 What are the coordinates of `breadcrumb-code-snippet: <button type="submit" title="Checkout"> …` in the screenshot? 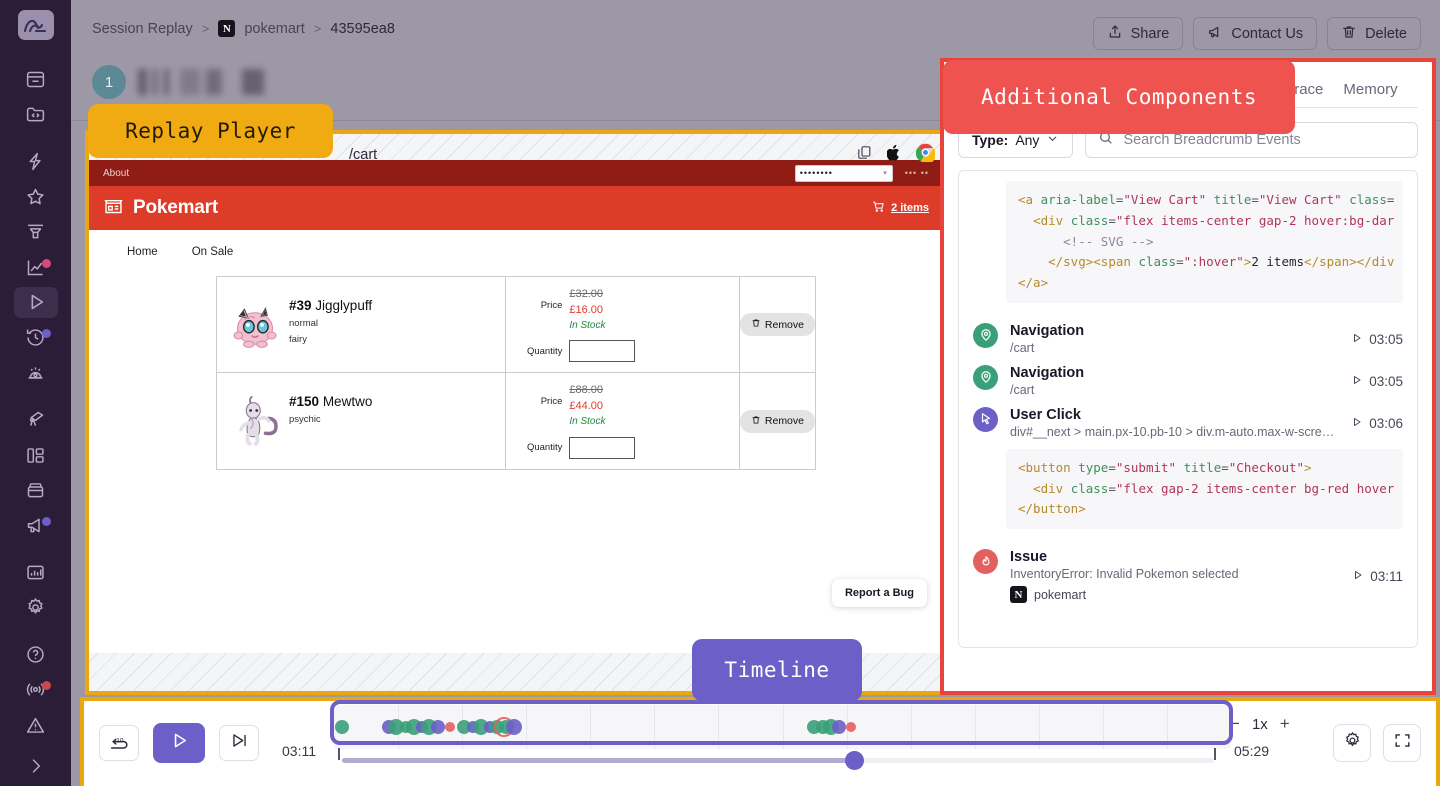 It's located at (1204, 488).